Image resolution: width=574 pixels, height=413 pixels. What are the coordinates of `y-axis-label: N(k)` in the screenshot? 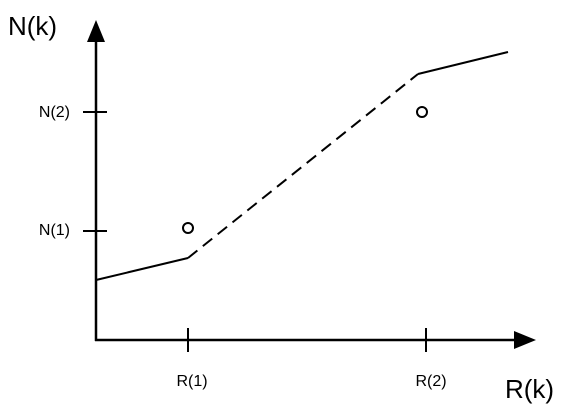 It's located at (32, 26).